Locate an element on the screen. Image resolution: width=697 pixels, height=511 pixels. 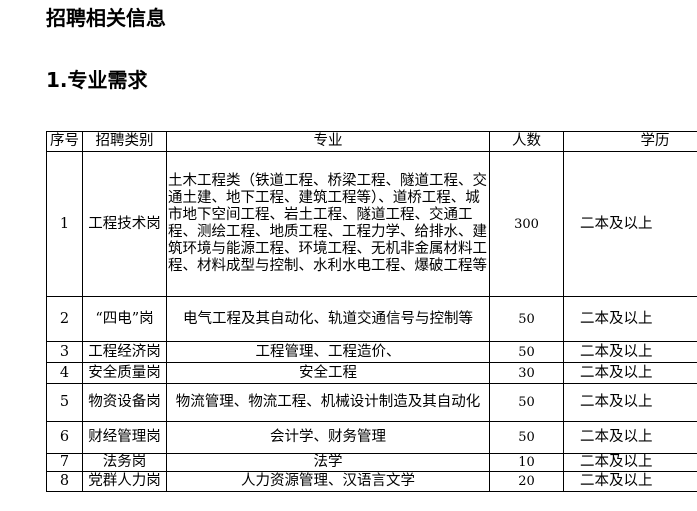
section-title: 1.专业需求 is located at coordinates (97, 80).